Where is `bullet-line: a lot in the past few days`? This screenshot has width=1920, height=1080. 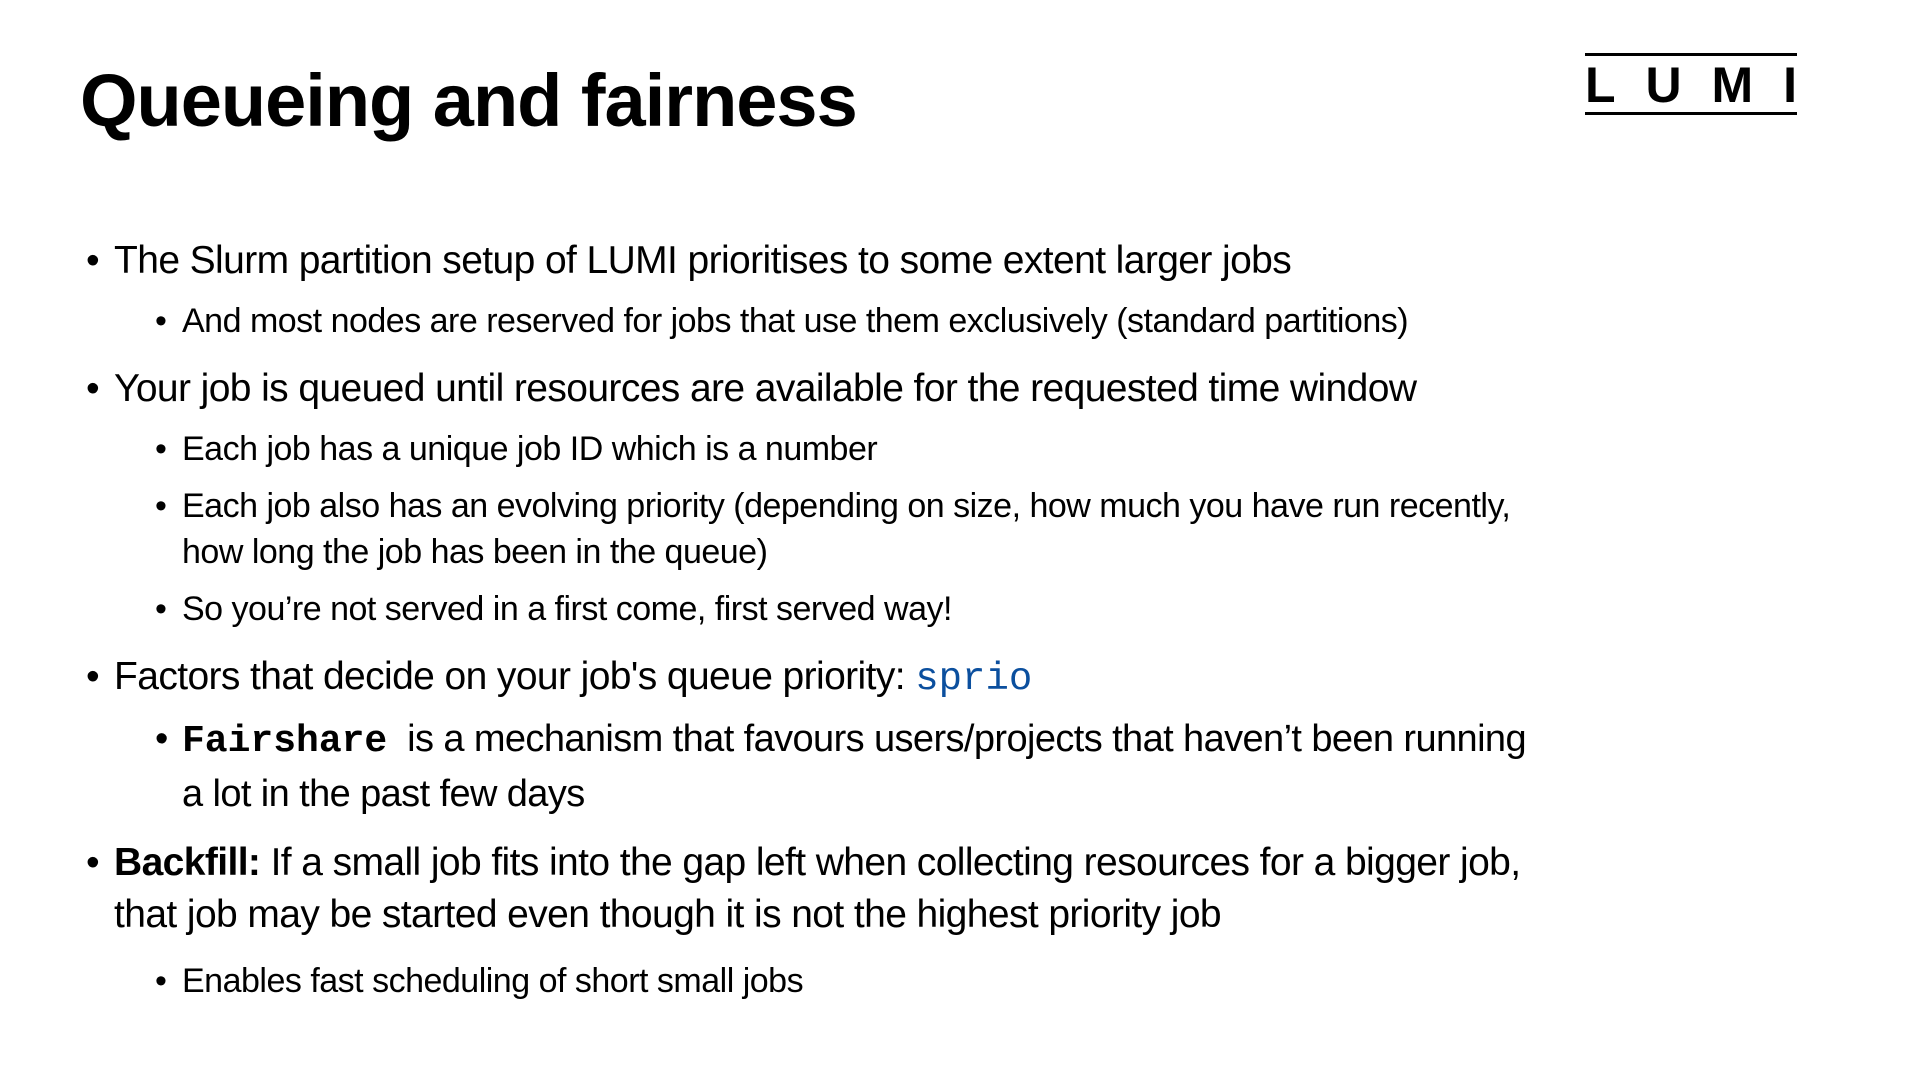
bullet-line: a lot in the past few days is located at coordinates (383, 794).